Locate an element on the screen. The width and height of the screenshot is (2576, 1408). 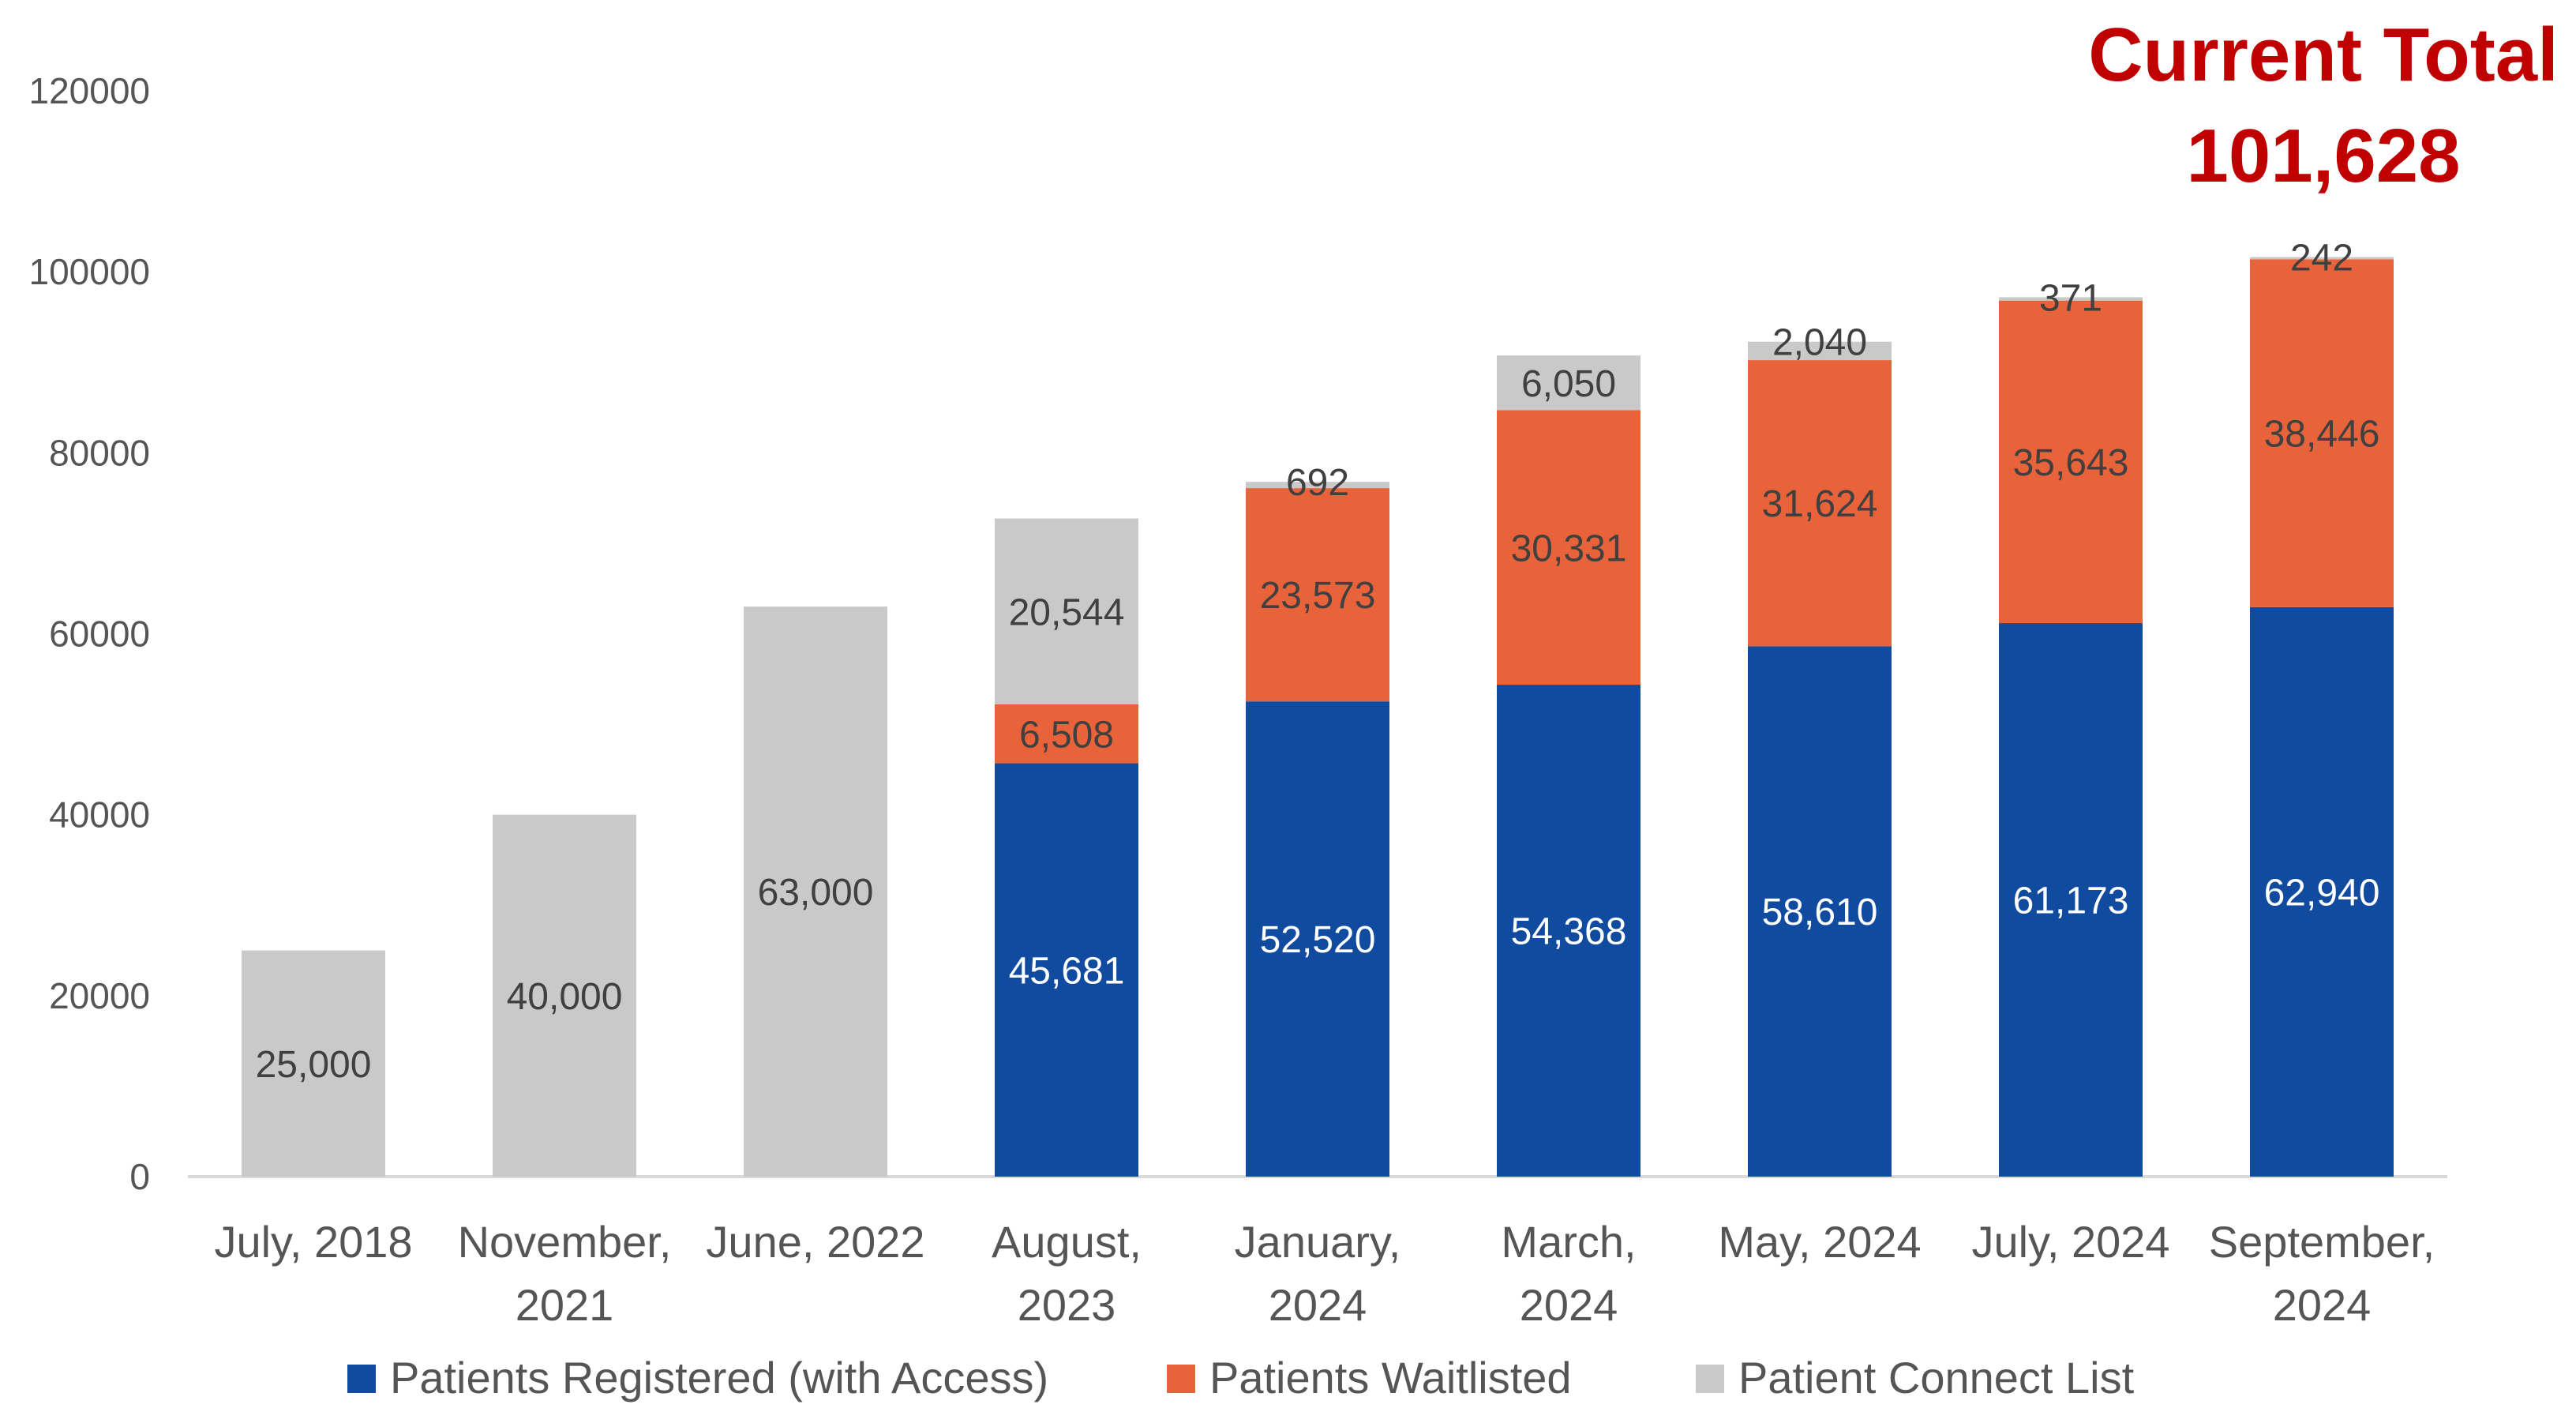
data-label: 38,446 is located at coordinates (2322, 435).